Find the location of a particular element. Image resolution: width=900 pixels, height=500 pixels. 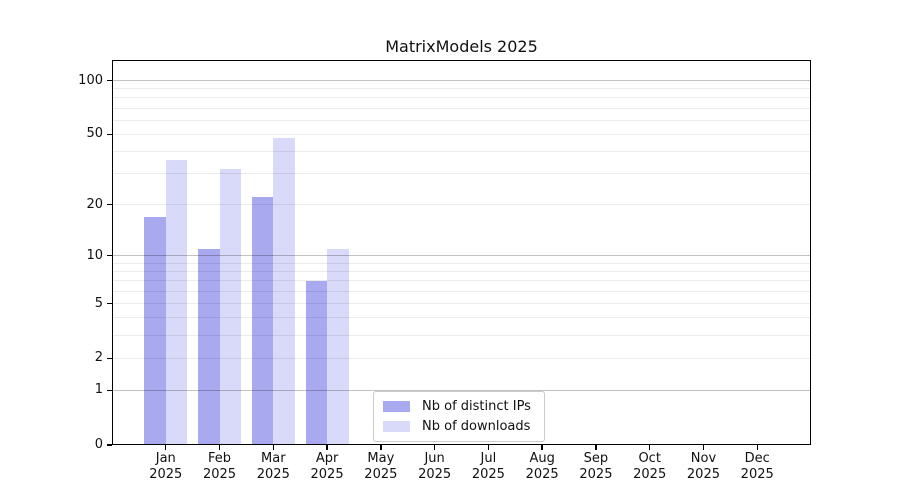

legend-label-downloads: Nb of downloads is located at coordinates (476, 426).